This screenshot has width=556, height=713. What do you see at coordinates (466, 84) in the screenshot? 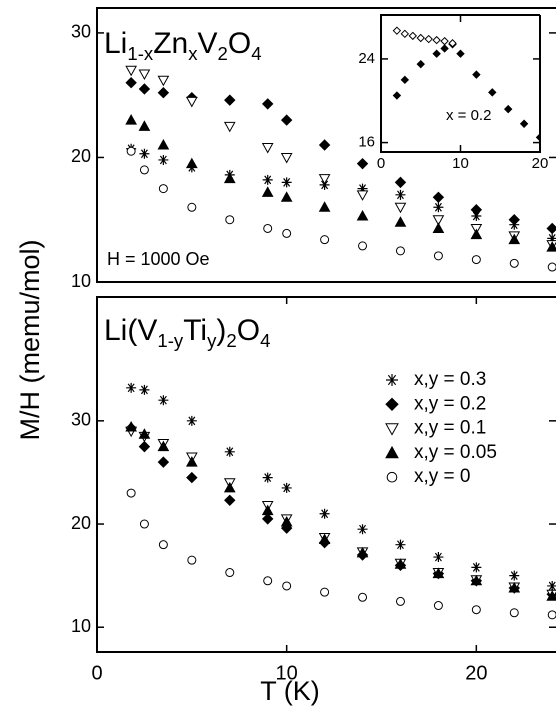
I see `plot-area` at bounding box center [466, 84].